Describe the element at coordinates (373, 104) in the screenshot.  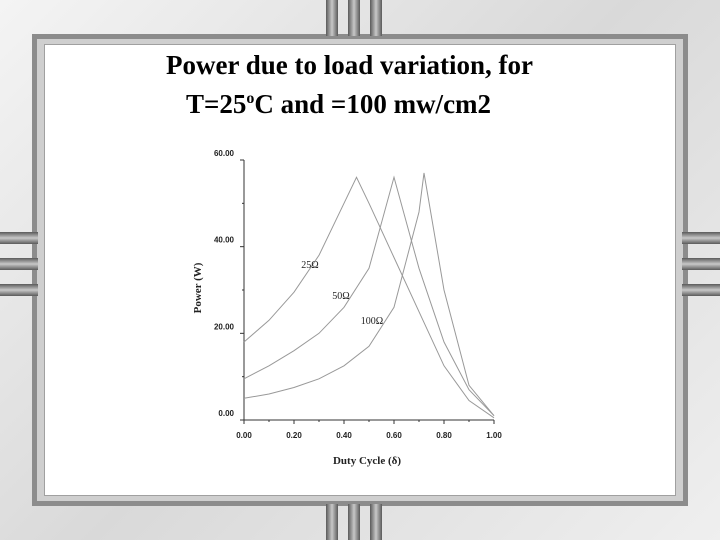
I see `title-line-2-suffix: C and =100 mw/cm2` at that location.